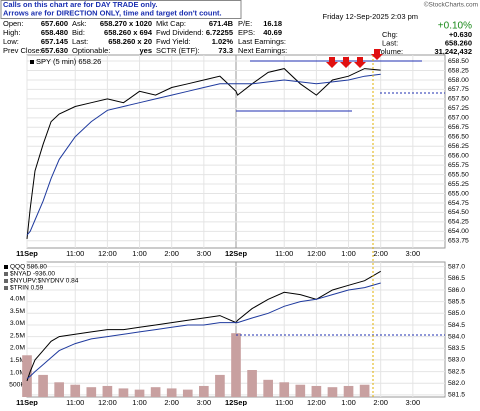  I want to click on quote-label: Fwd Yield:, so click(173, 41).